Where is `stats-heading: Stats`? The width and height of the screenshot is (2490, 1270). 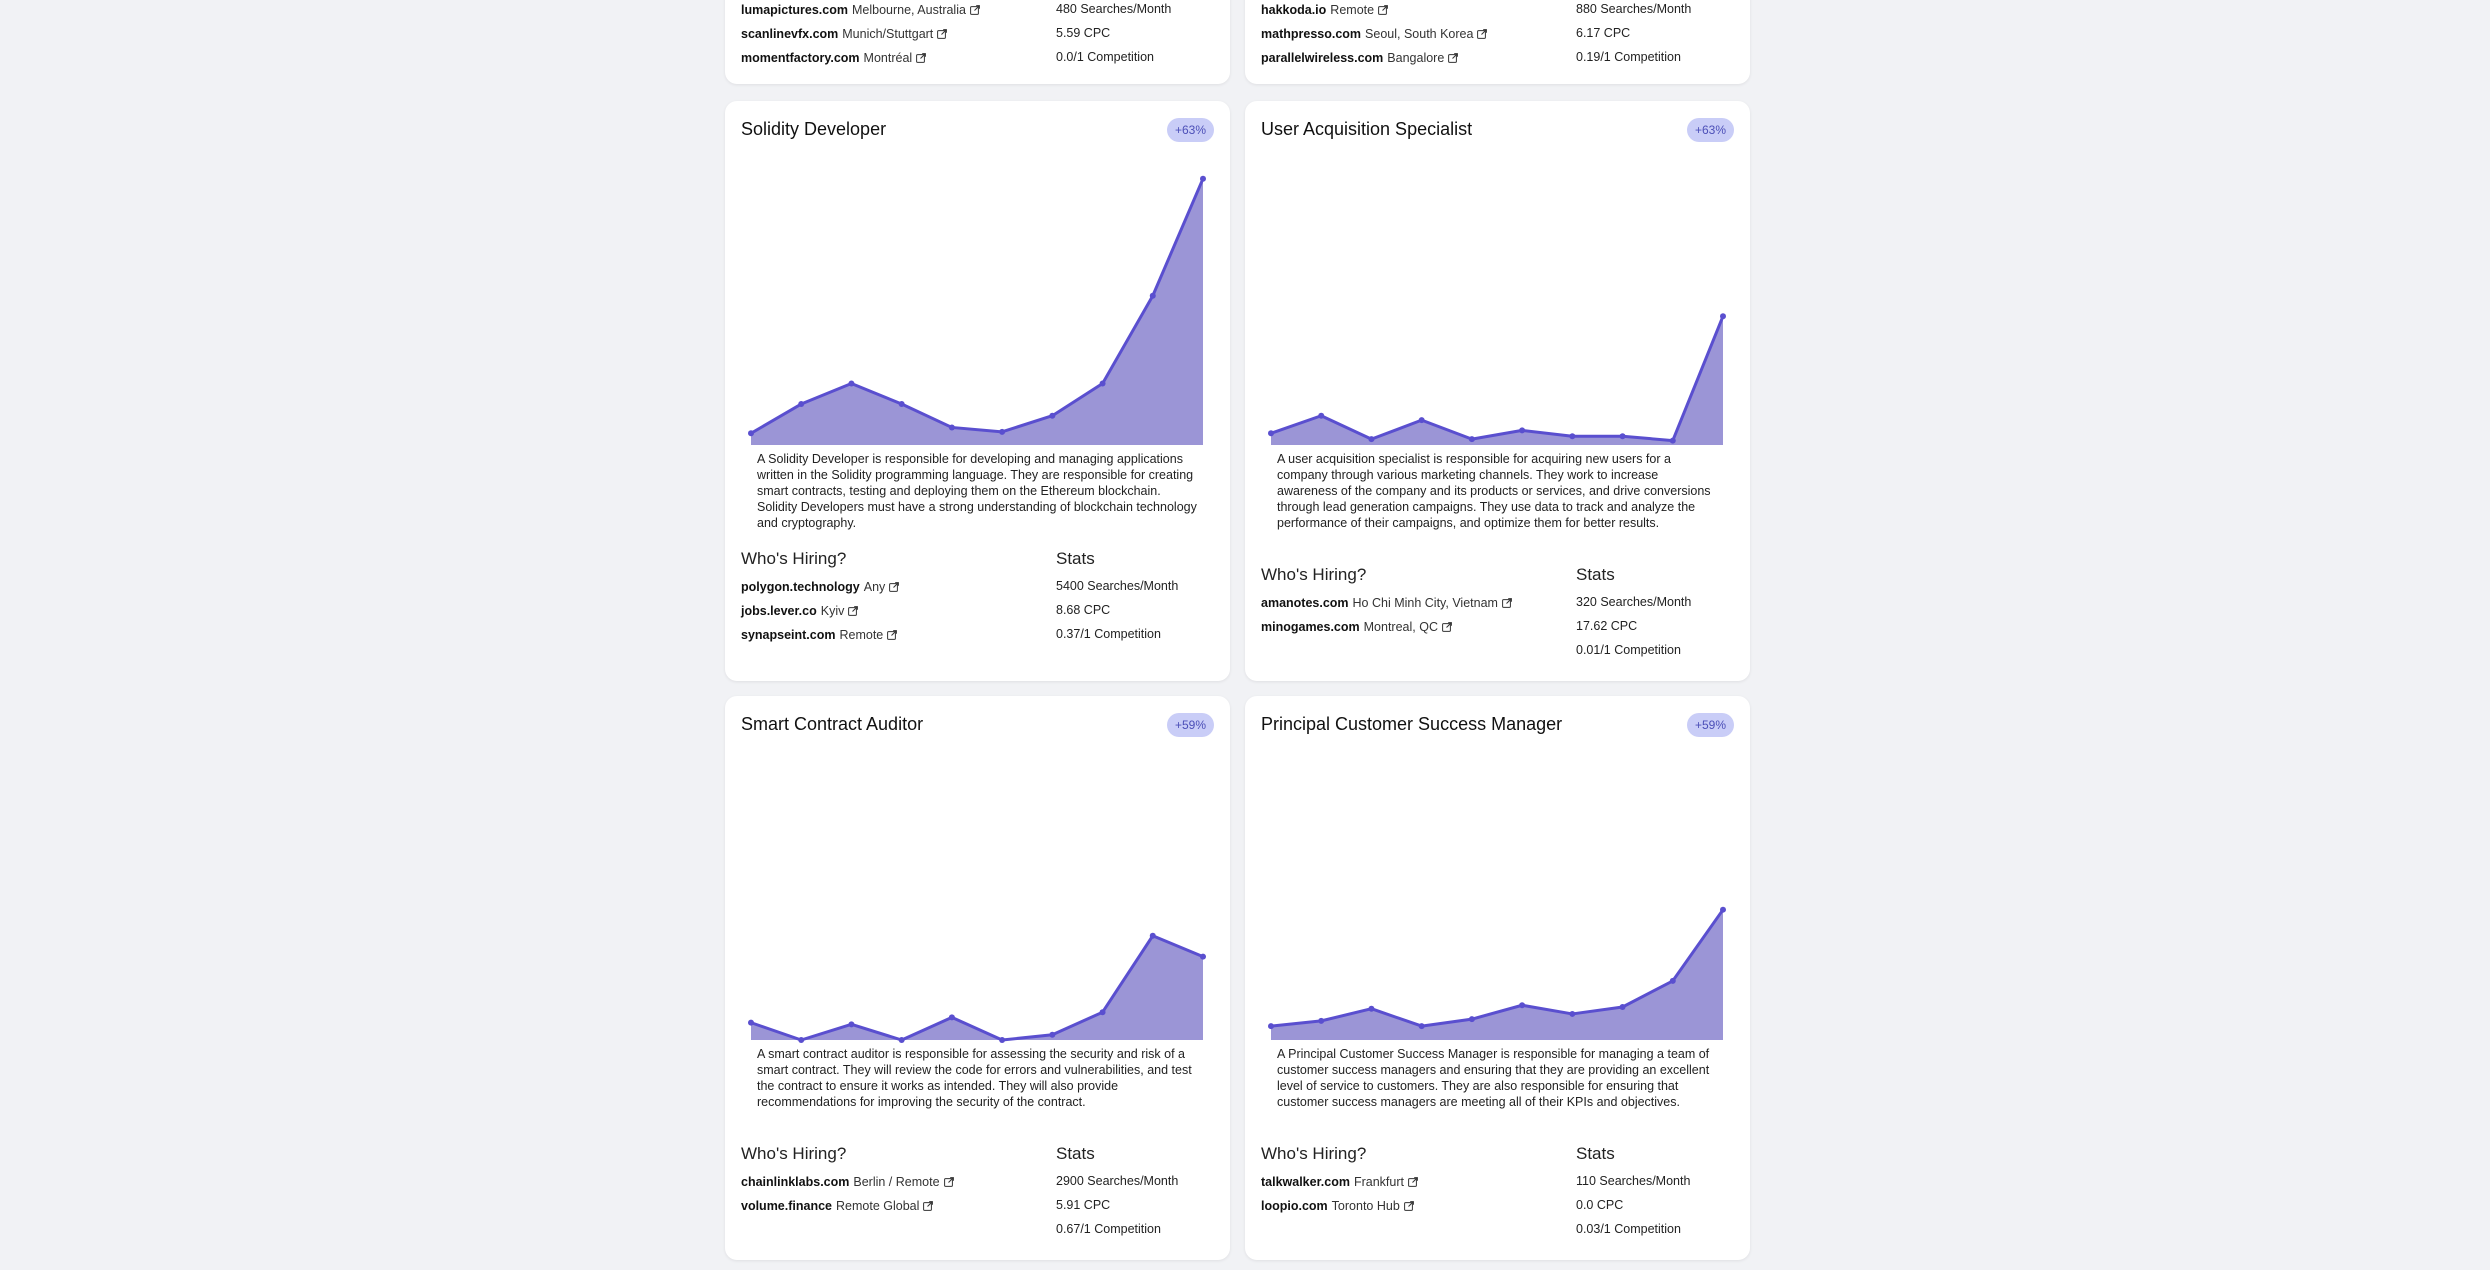 stats-heading: Stats is located at coordinates (1595, 574).